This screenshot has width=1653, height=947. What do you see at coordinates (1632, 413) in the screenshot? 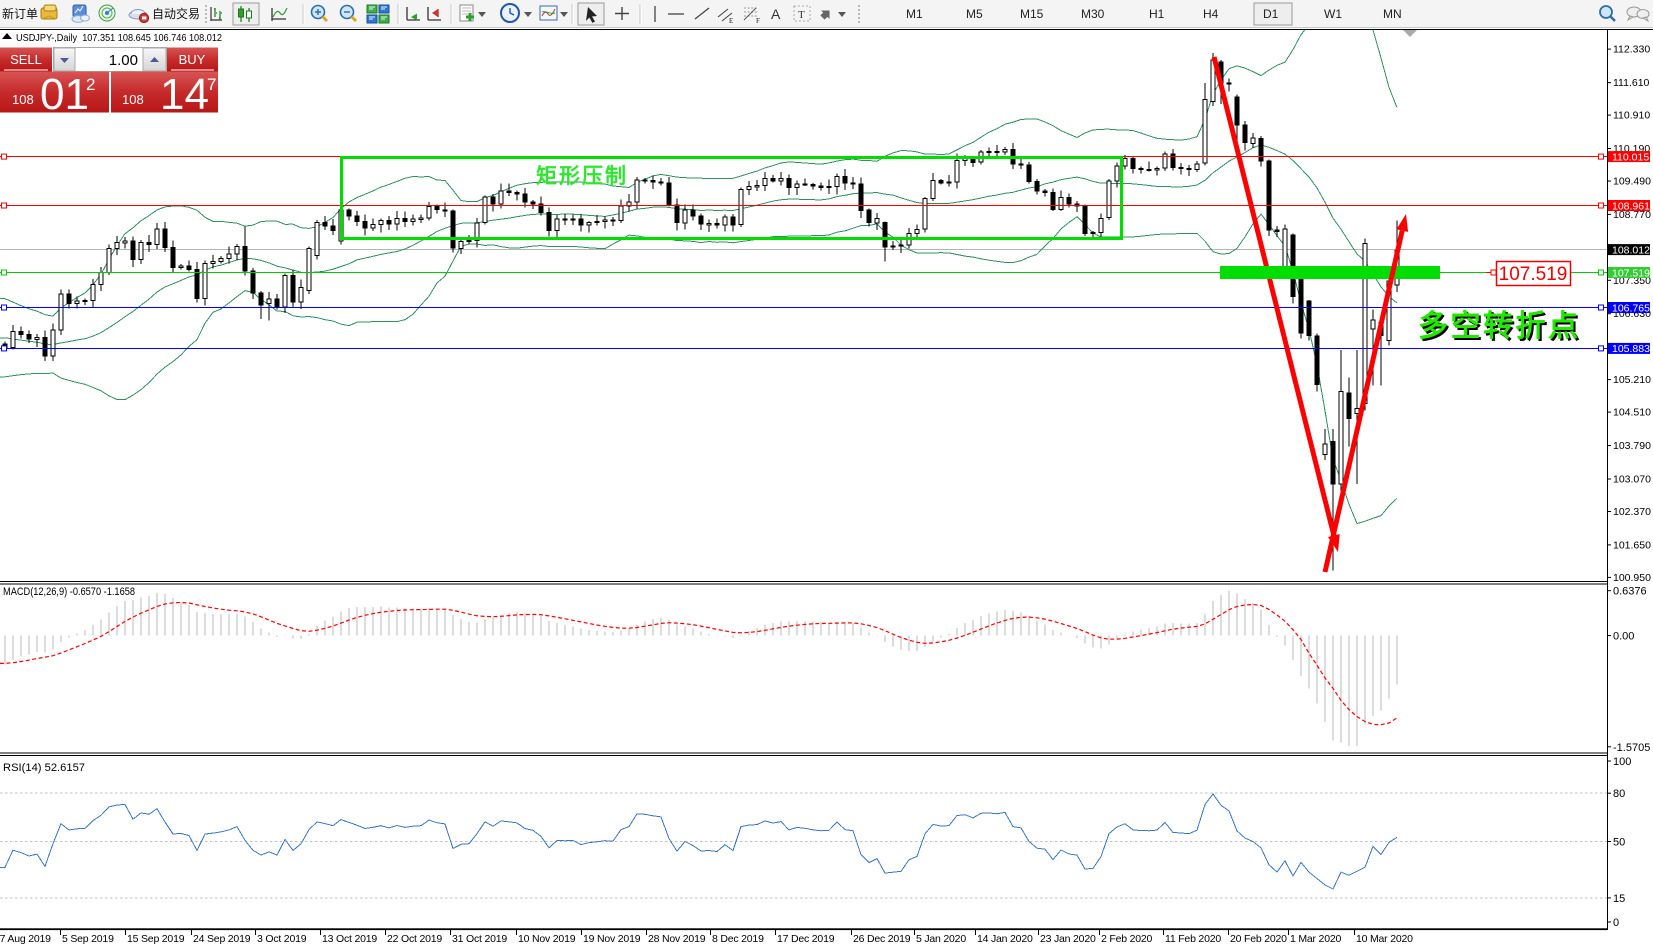
I see `svg-text: 104.510` at bounding box center [1632, 413].